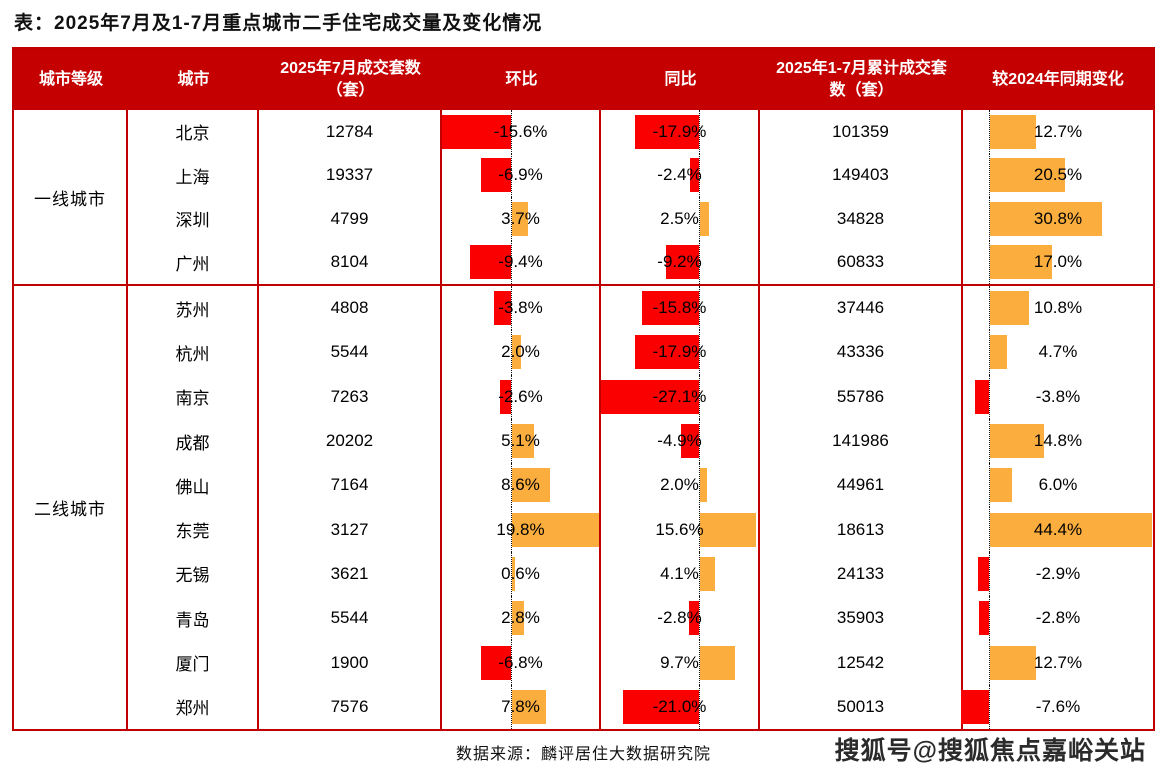 This screenshot has width=1162, height=763. Describe the element at coordinates (861, 485) in the screenshot. I see `cumulative-volume-cell: 44961` at that location.